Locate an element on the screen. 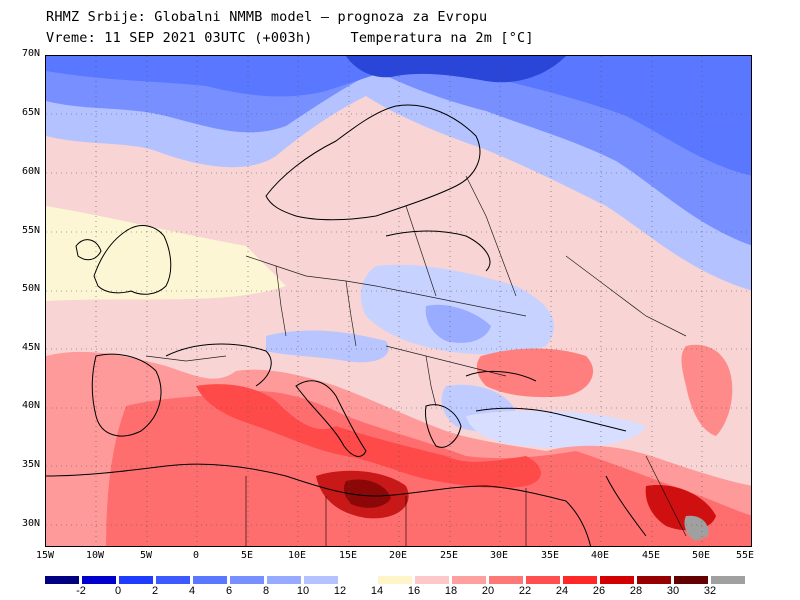 The image size is (800, 600). lat-label-60n: 60N is located at coordinates (30, 171).